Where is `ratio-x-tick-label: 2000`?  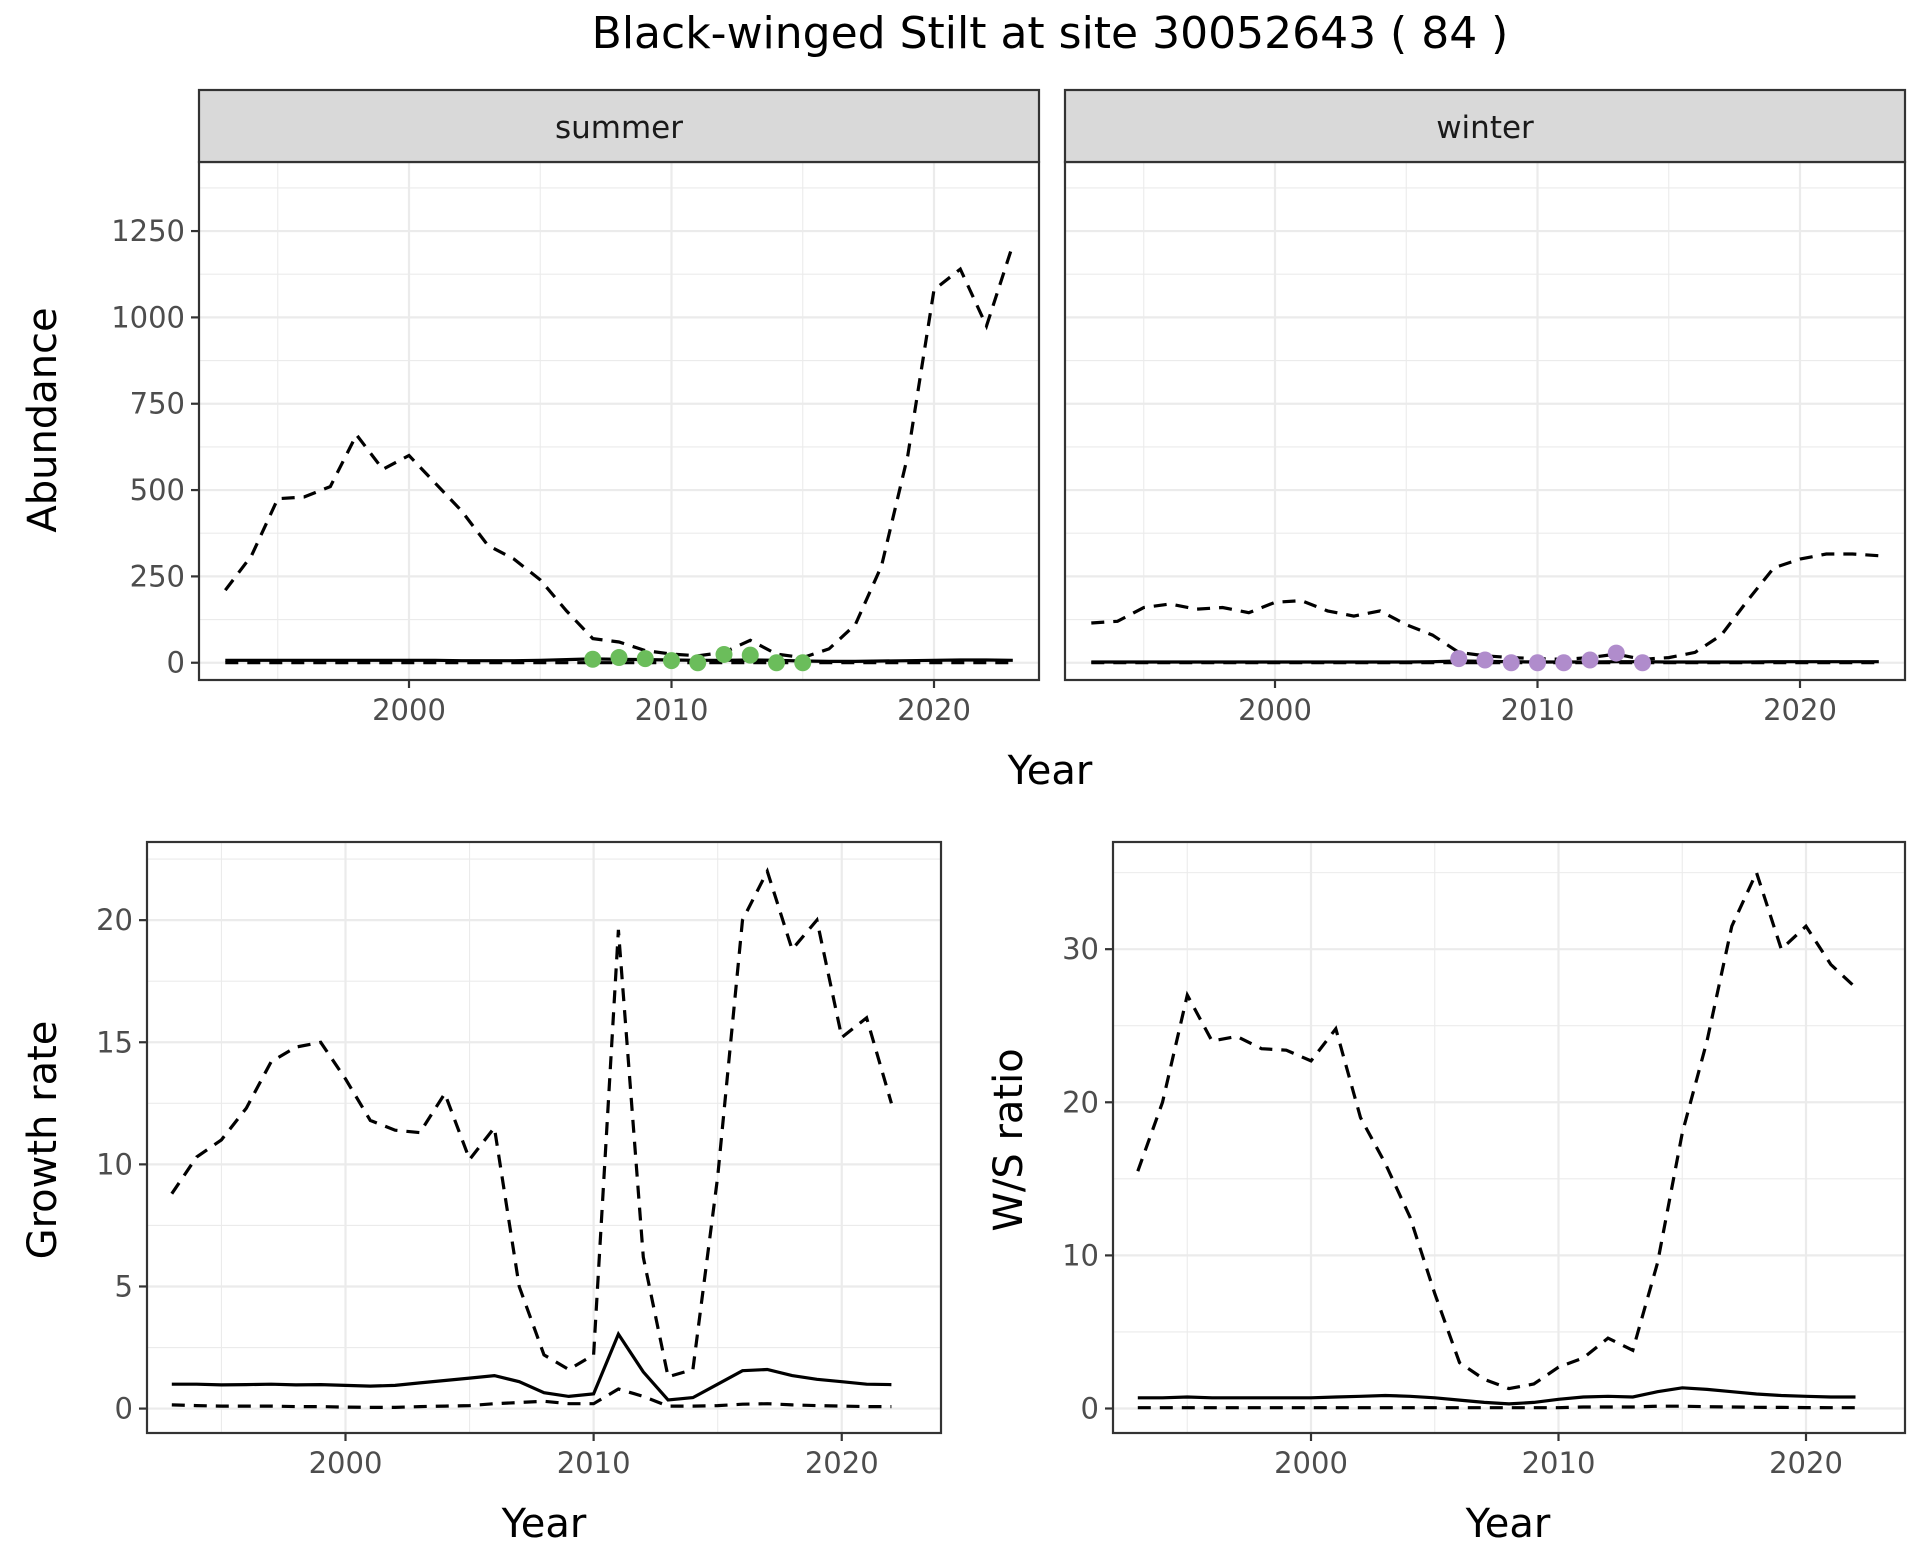 ratio-x-tick-label: 2000 is located at coordinates (1311, 1463).